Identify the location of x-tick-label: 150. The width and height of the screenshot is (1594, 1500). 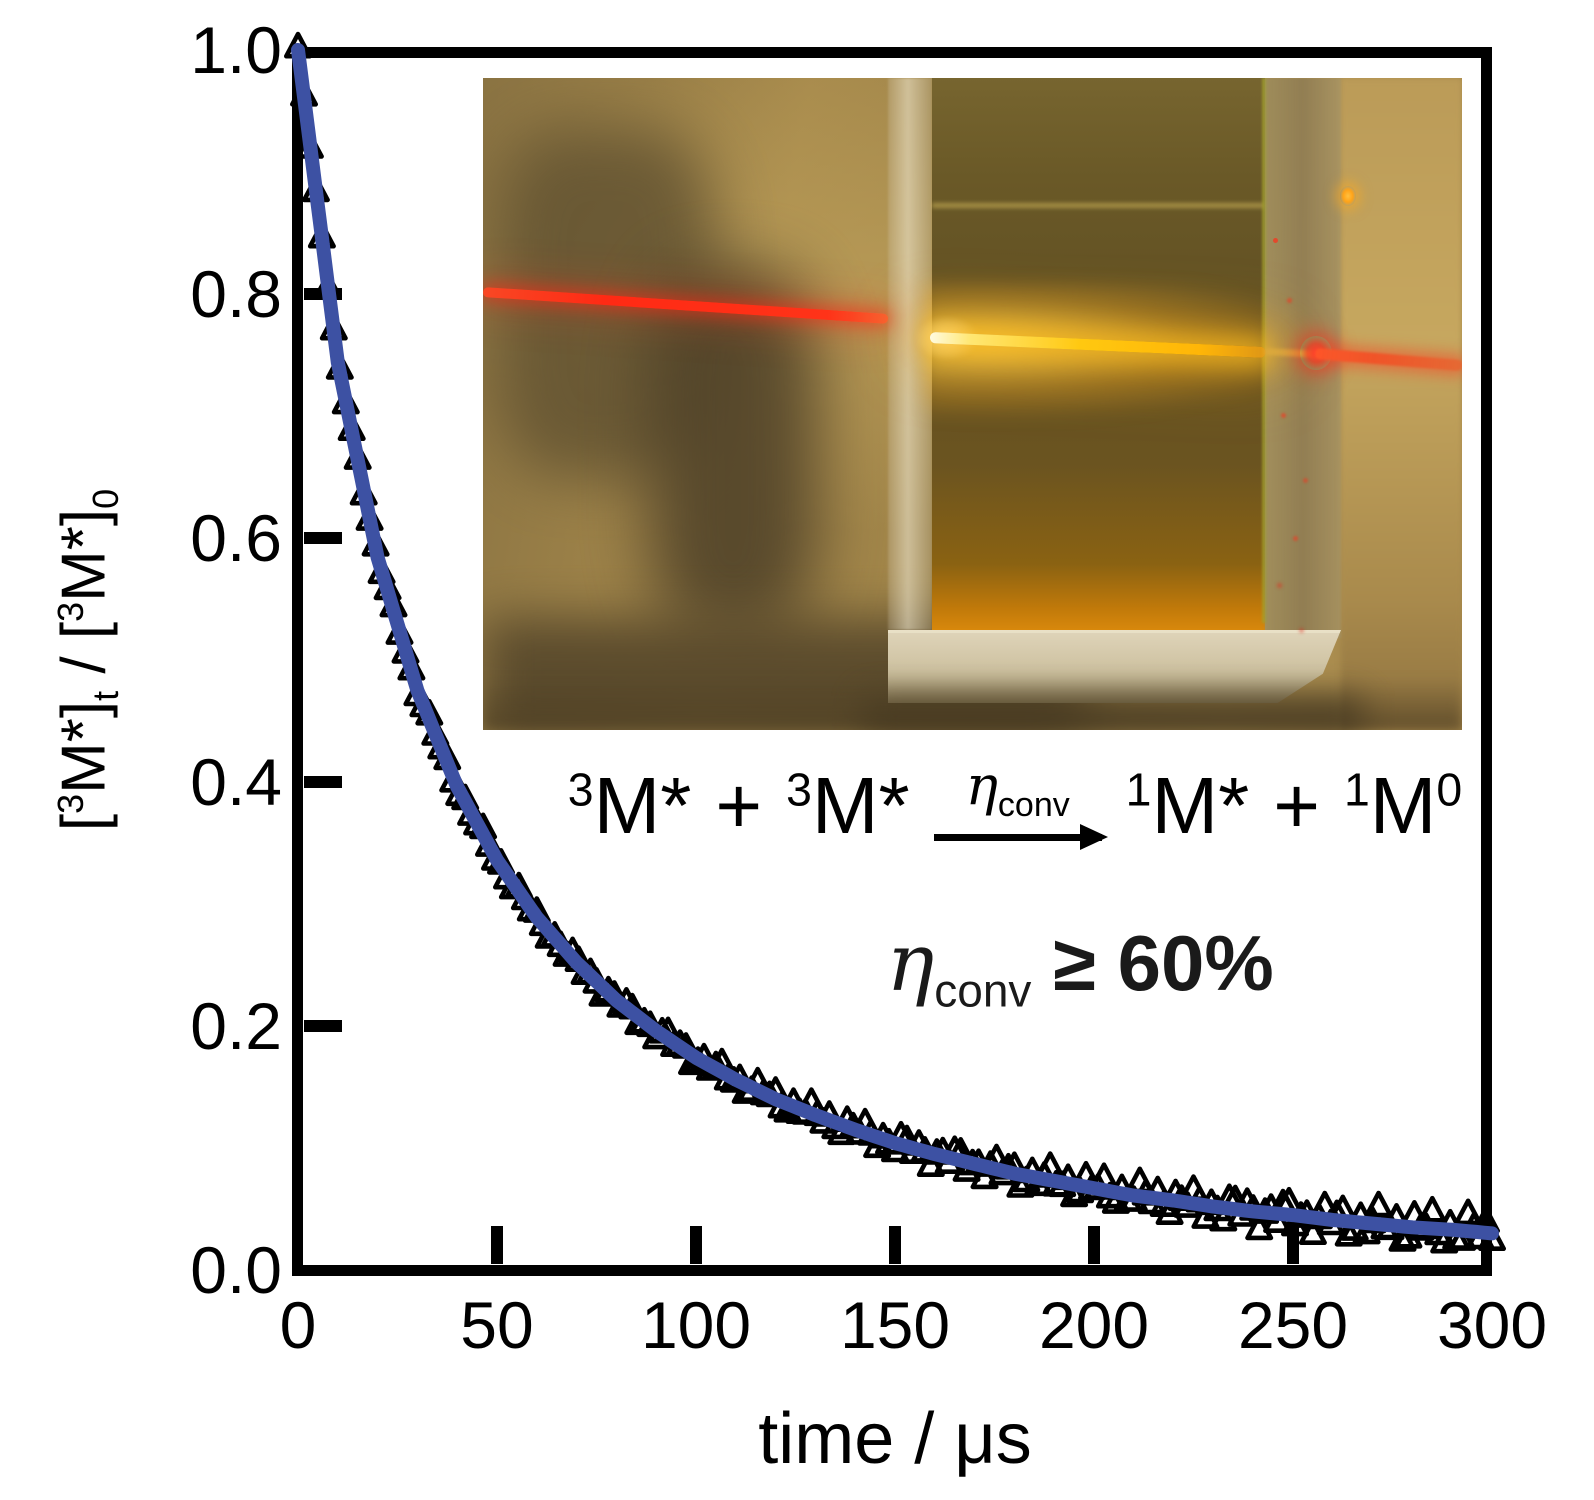
(895, 1325).